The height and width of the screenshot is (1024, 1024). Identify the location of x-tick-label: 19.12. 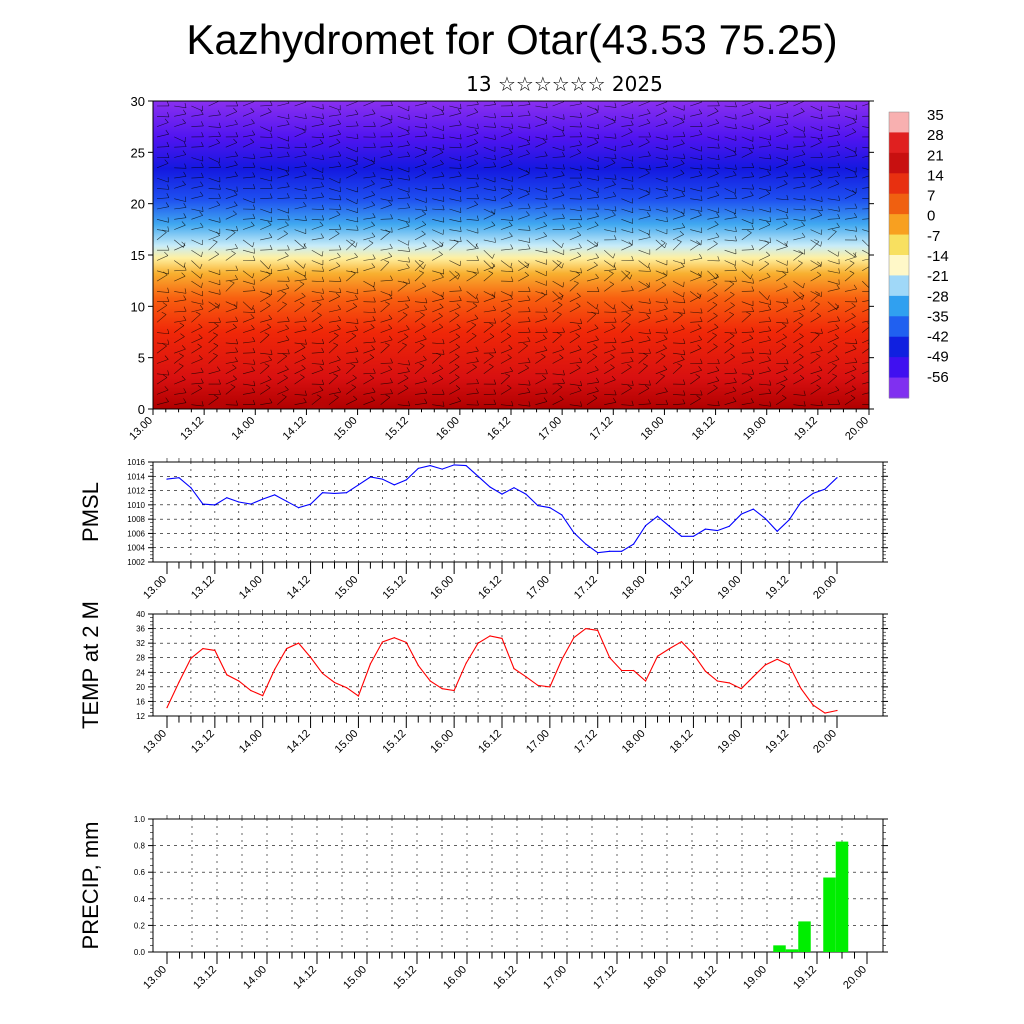
(805, 978).